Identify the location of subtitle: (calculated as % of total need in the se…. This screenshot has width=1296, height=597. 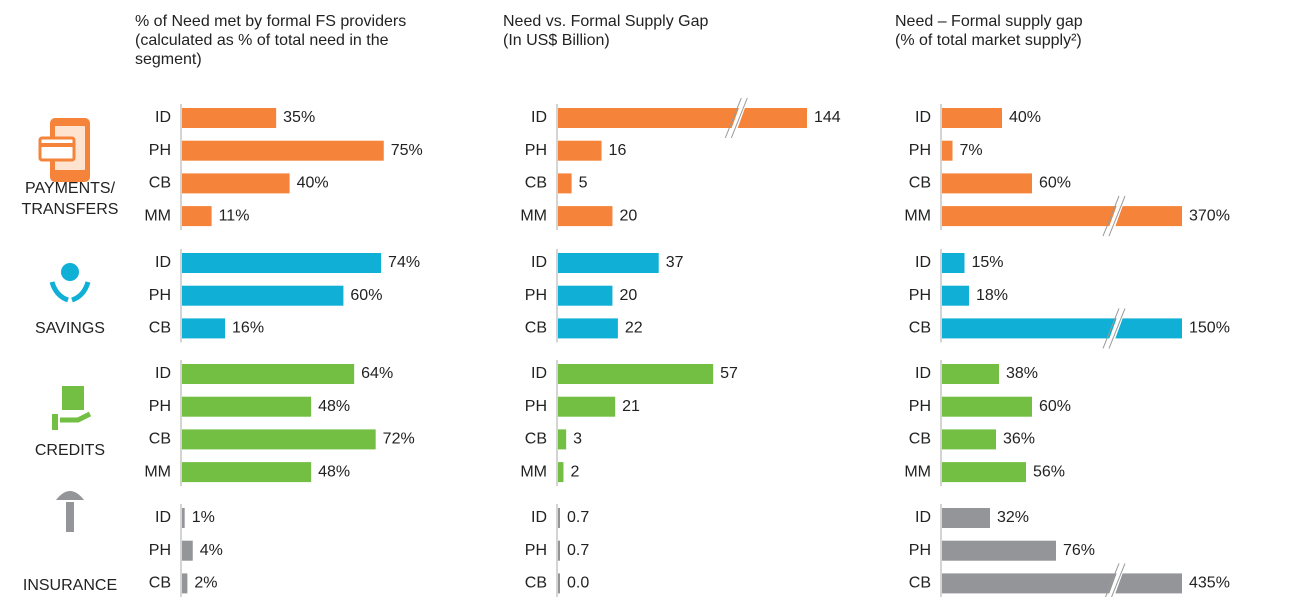
(262, 50).